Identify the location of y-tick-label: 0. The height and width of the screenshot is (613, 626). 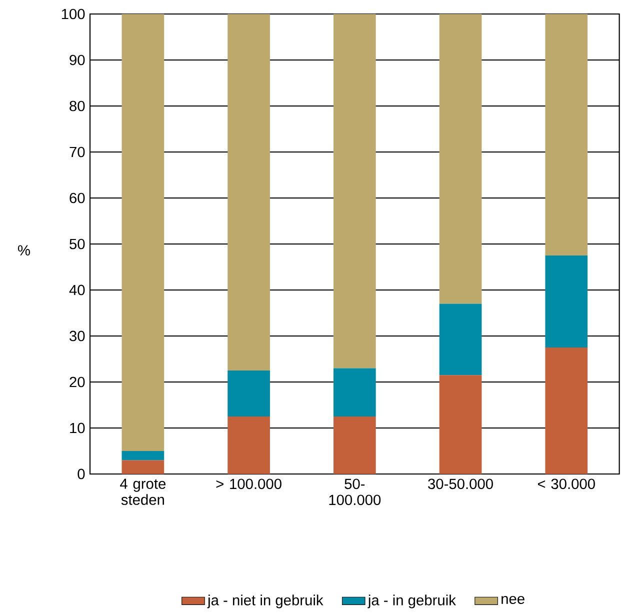
(81, 474).